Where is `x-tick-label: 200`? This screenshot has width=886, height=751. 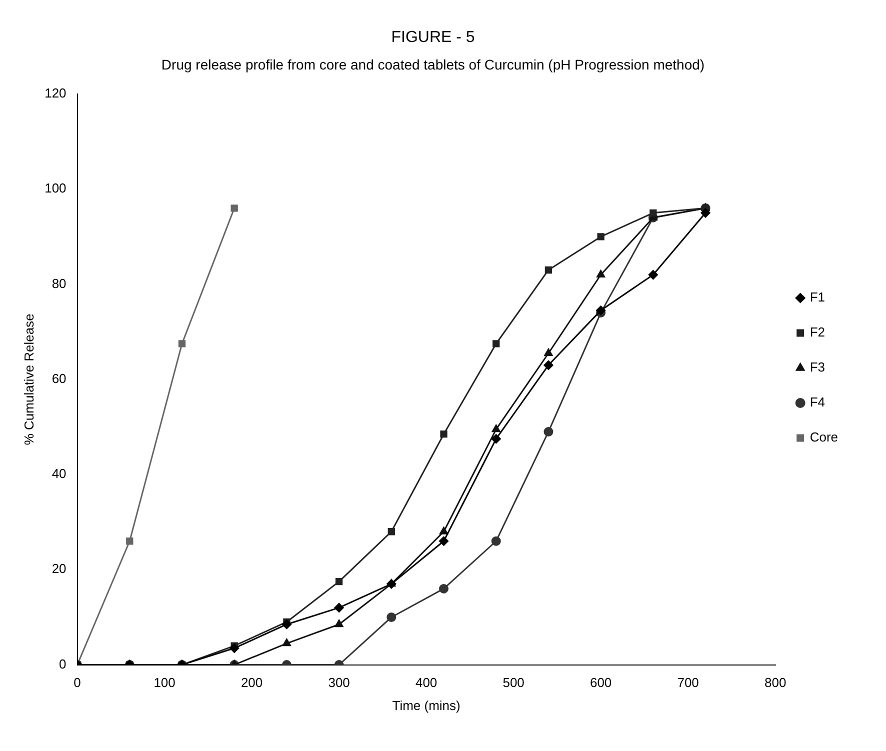 x-tick-label: 200 is located at coordinates (251, 682).